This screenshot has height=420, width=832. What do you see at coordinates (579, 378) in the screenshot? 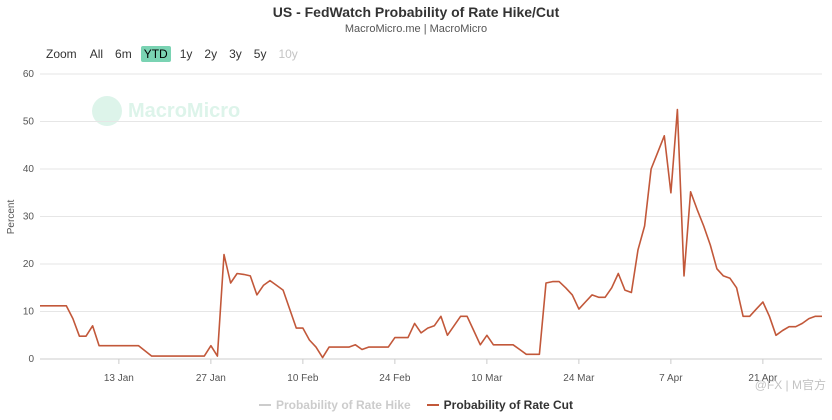
I see `x-tick-label: 24 Mar` at bounding box center [579, 378].